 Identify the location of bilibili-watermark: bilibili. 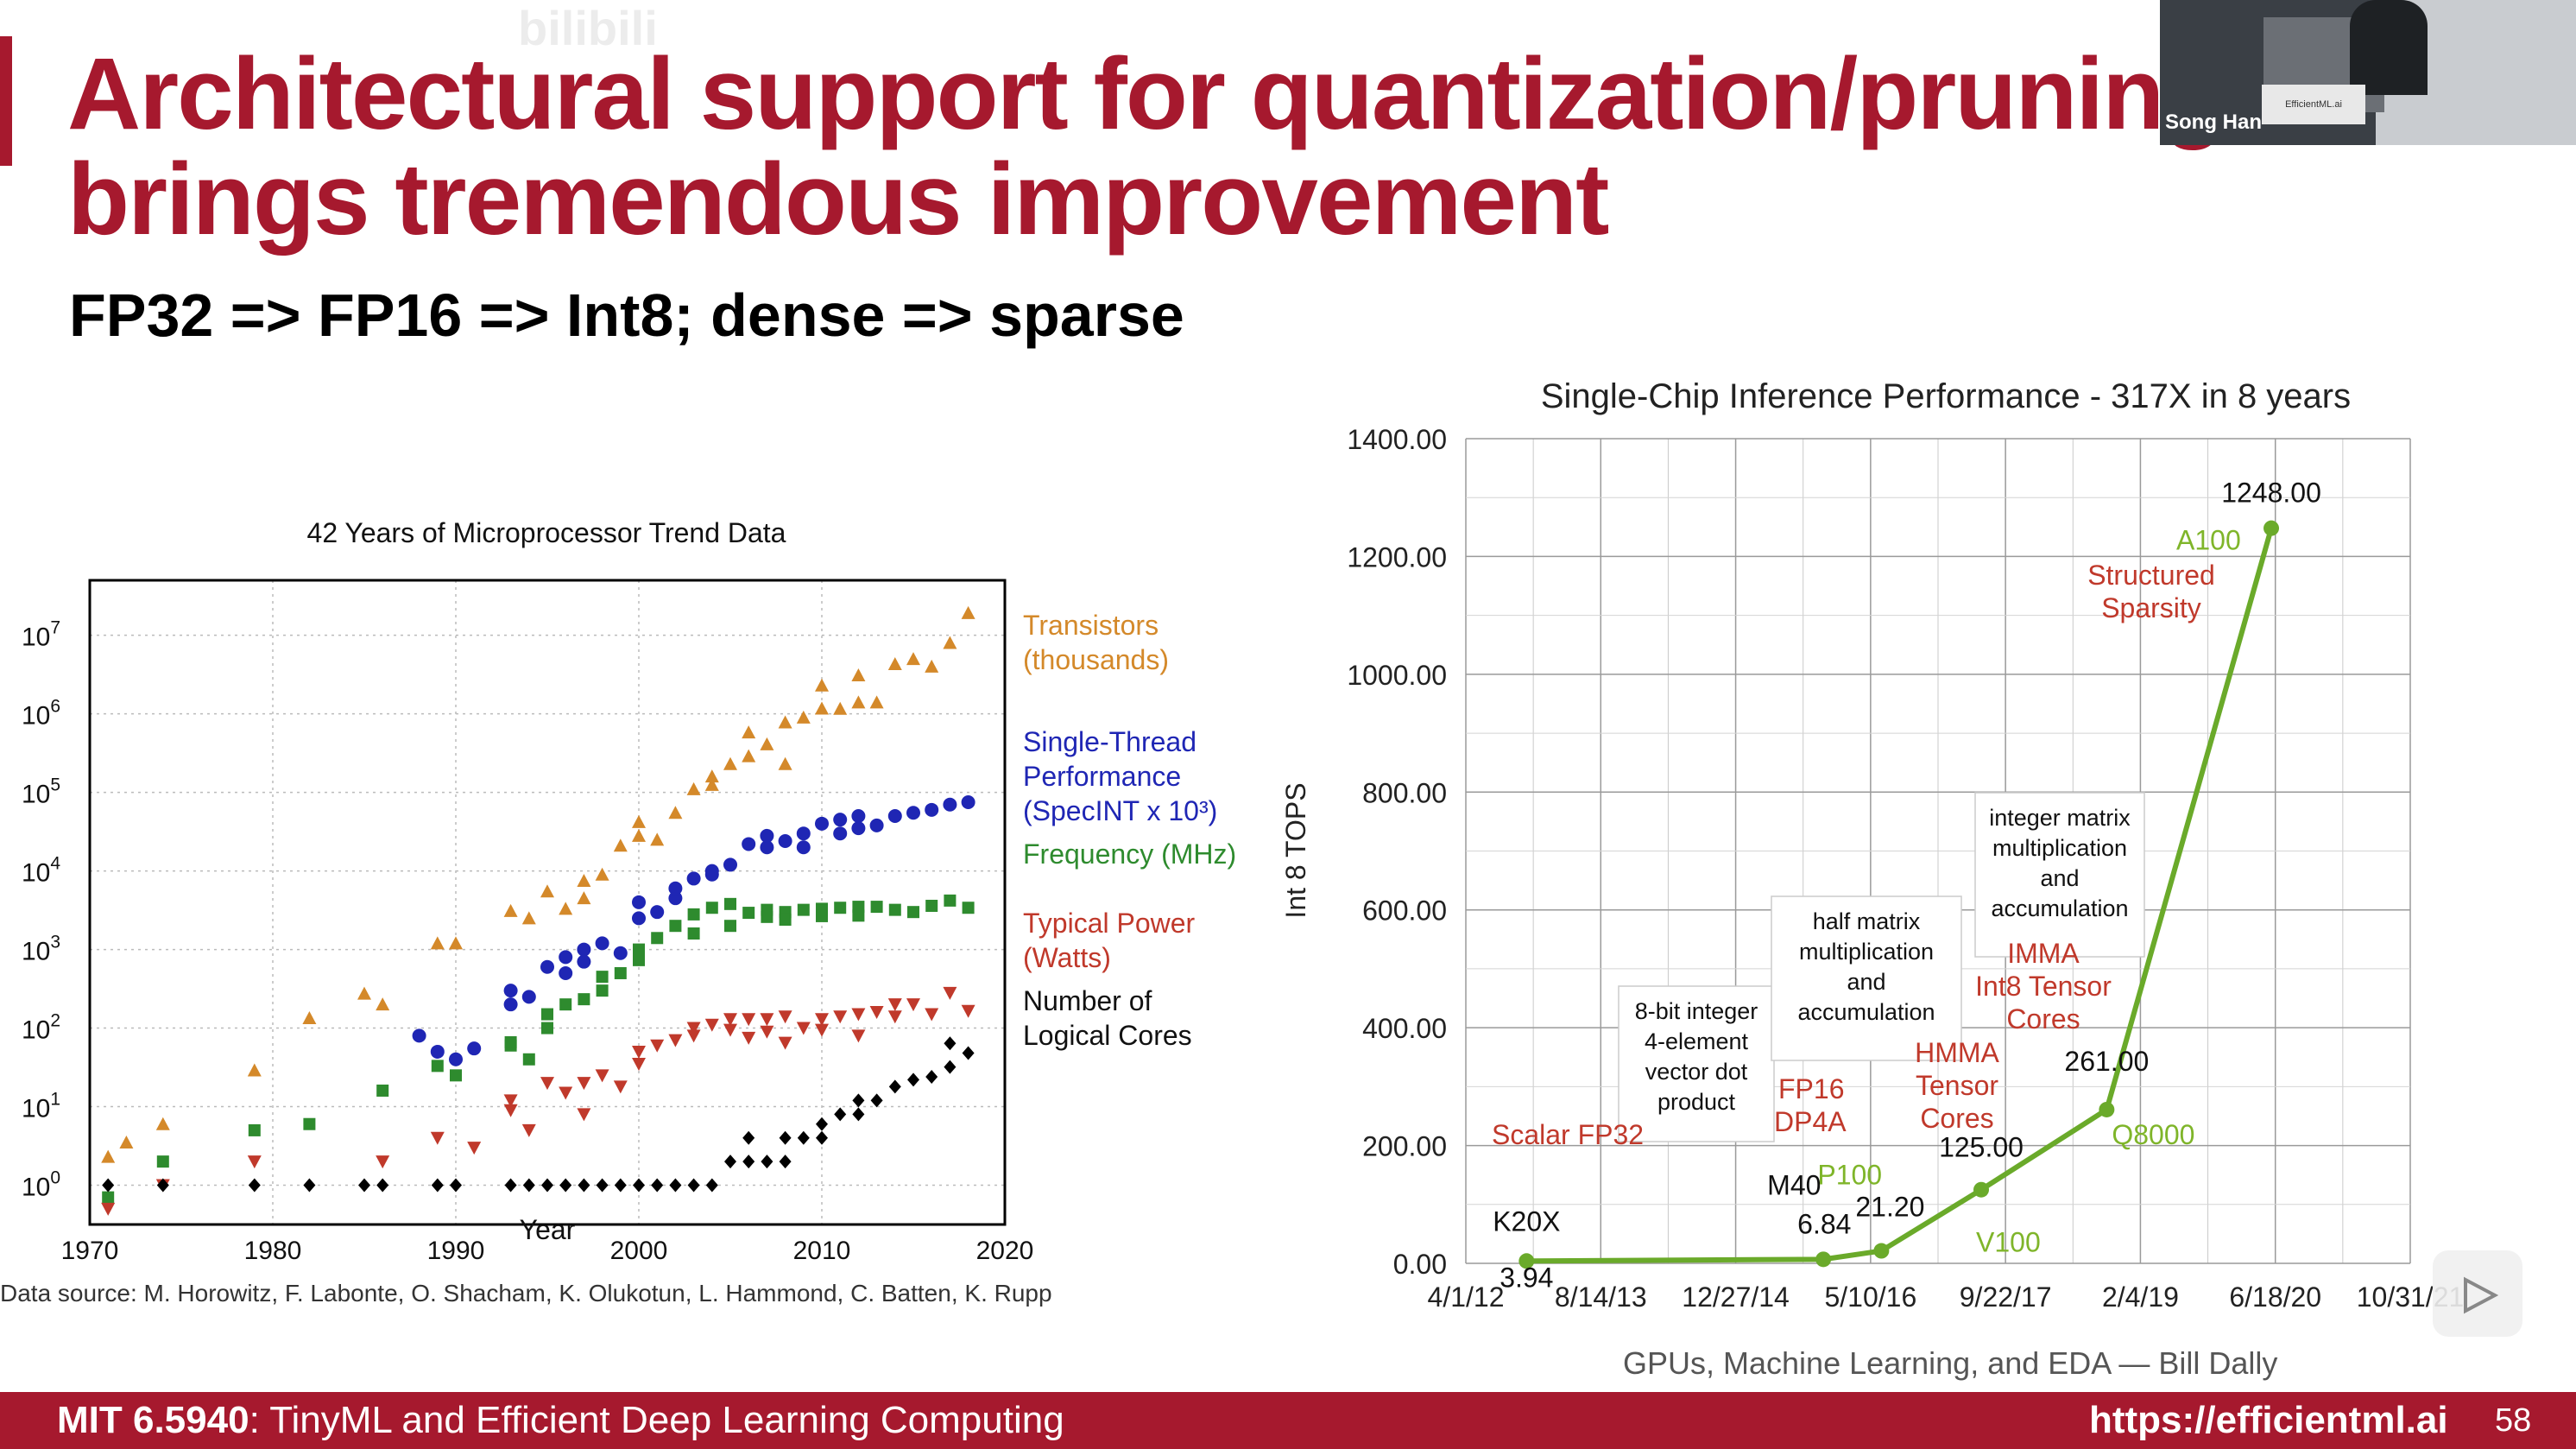
(588, 28).